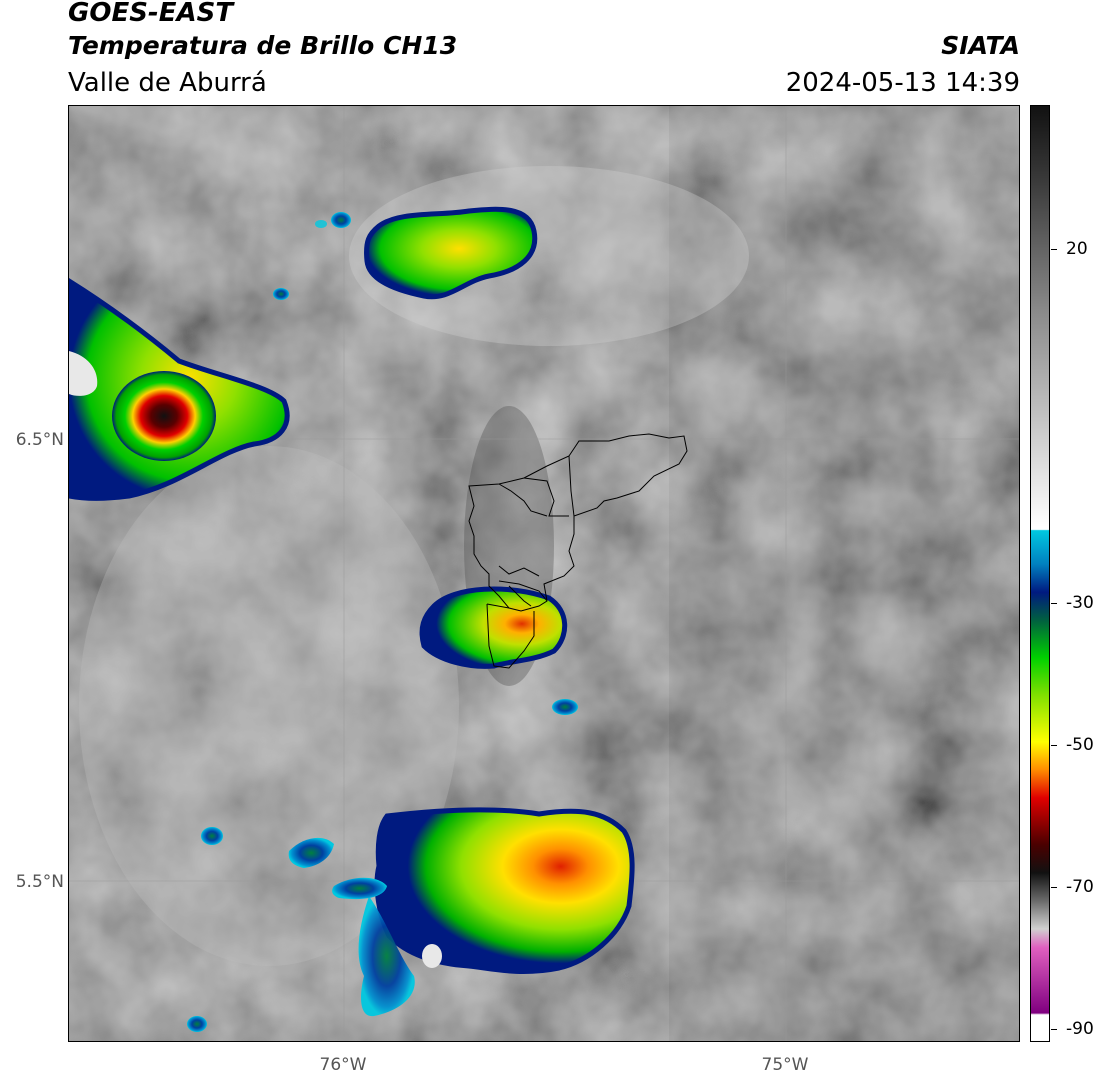 This screenshot has width=1094, height=1078. I want to click on lat-label-6-5: 6.5°N, so click(39, 440).